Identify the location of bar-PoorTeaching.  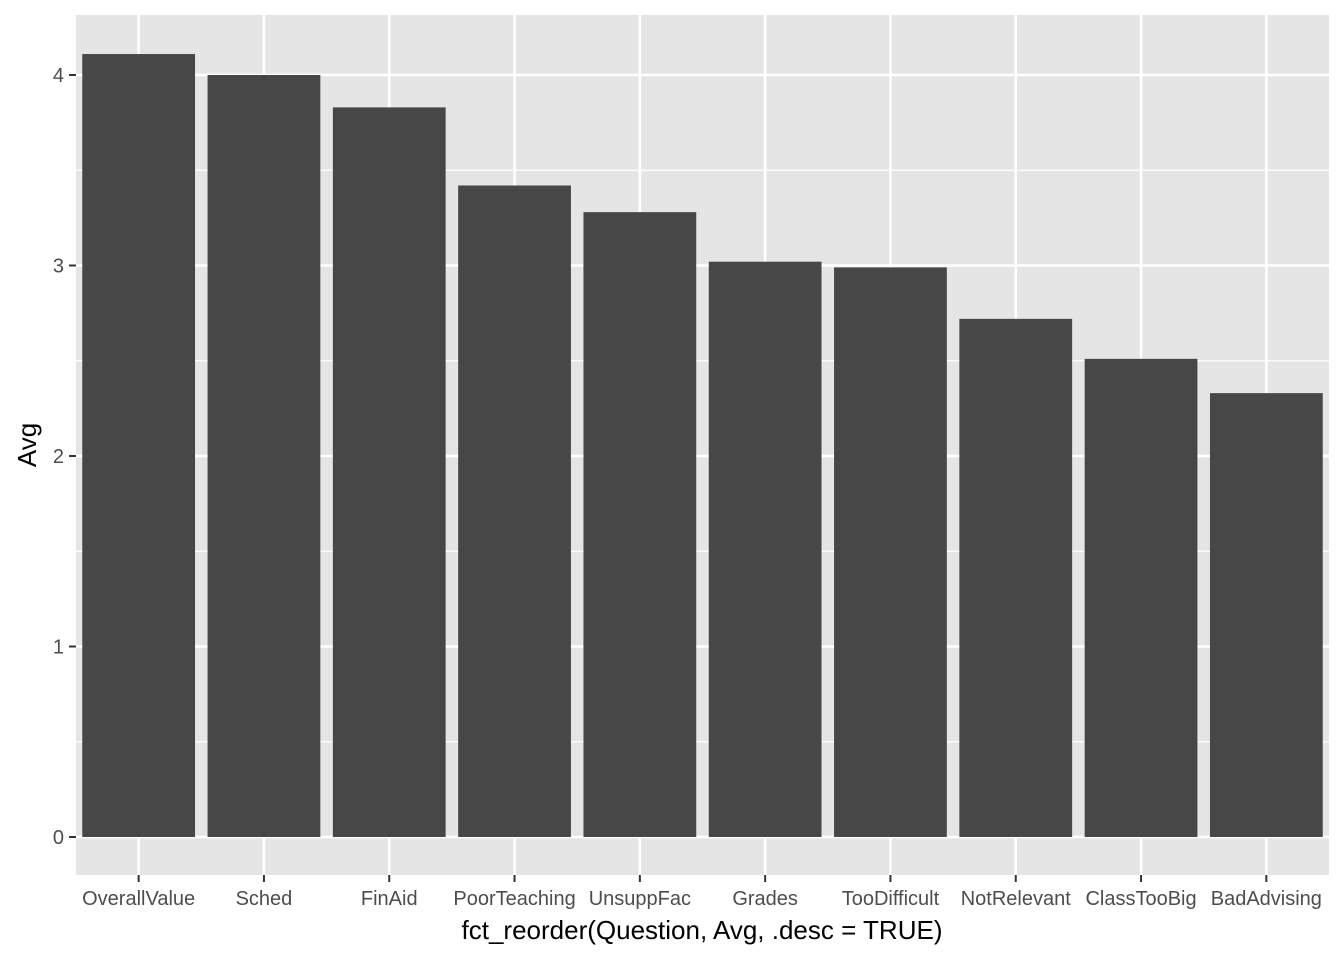
(514, 511).